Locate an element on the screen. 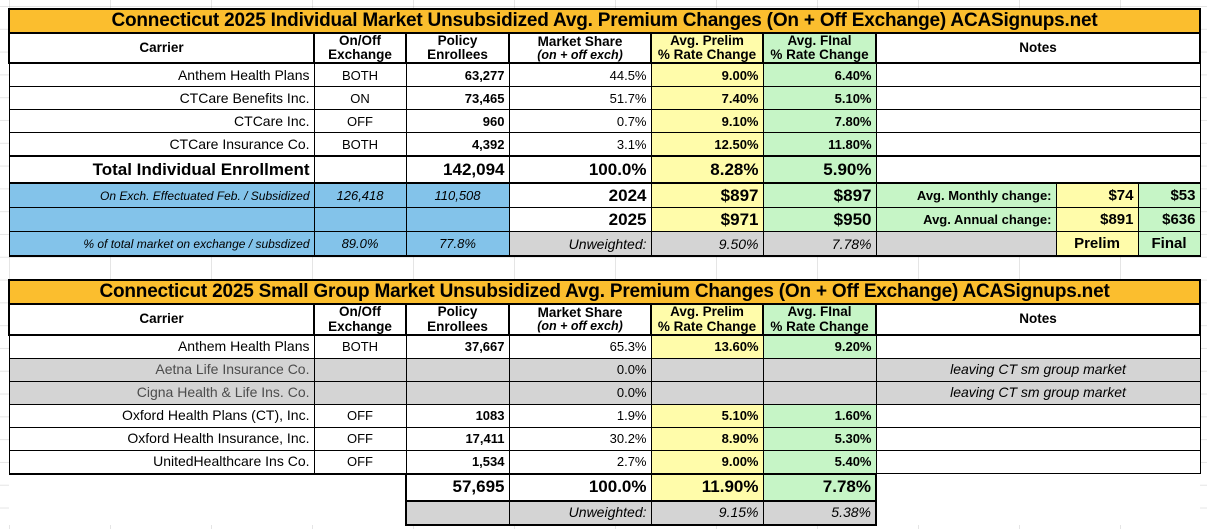  cell-final: 1.60% is located at coordinates (819, 415).